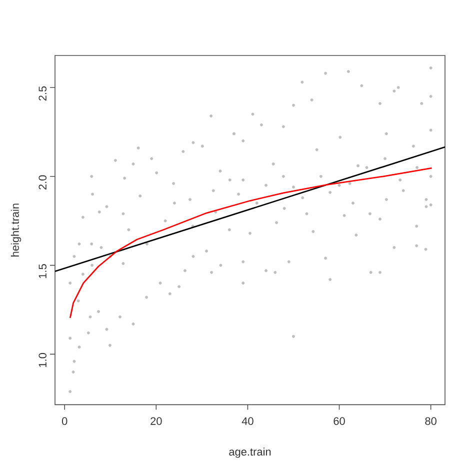  What do you see at coordinates (42, 182) in the screenshot?
I see `y-tick-label: 2.0` at bounding box center [42, 182].